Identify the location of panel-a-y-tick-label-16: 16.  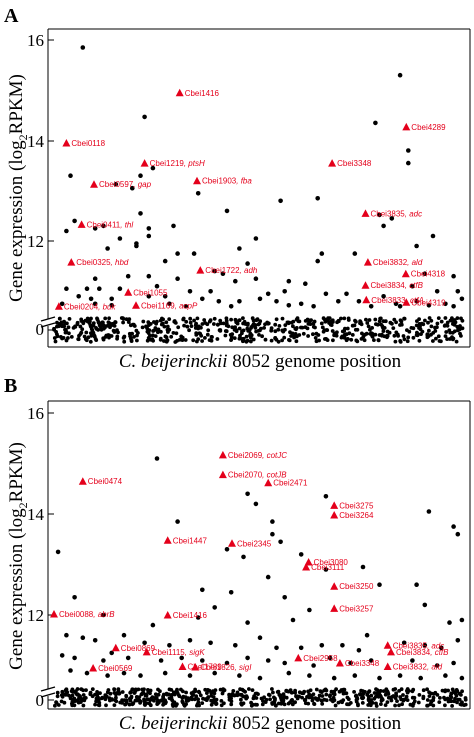
(35, 40).